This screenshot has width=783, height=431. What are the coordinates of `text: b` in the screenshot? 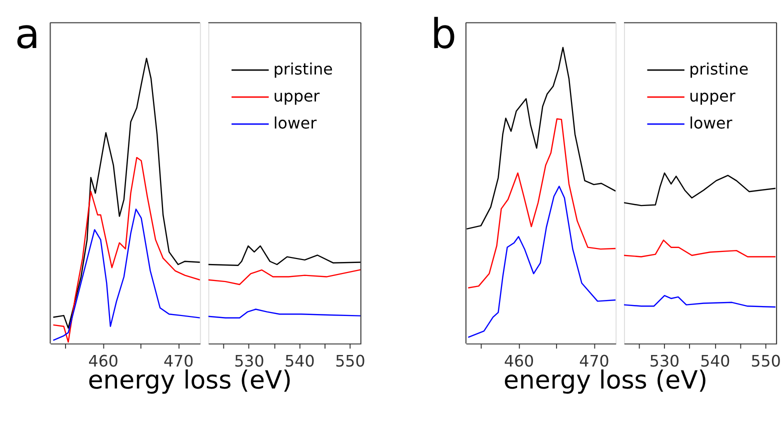 It's located at (443, 34).